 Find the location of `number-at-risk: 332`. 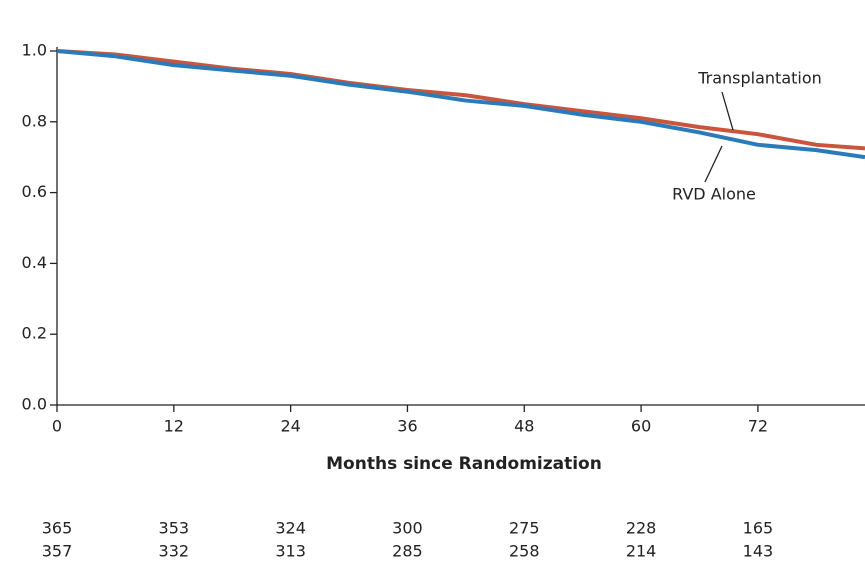

number-at-risk: 332 is located at coordinates (174, 551).